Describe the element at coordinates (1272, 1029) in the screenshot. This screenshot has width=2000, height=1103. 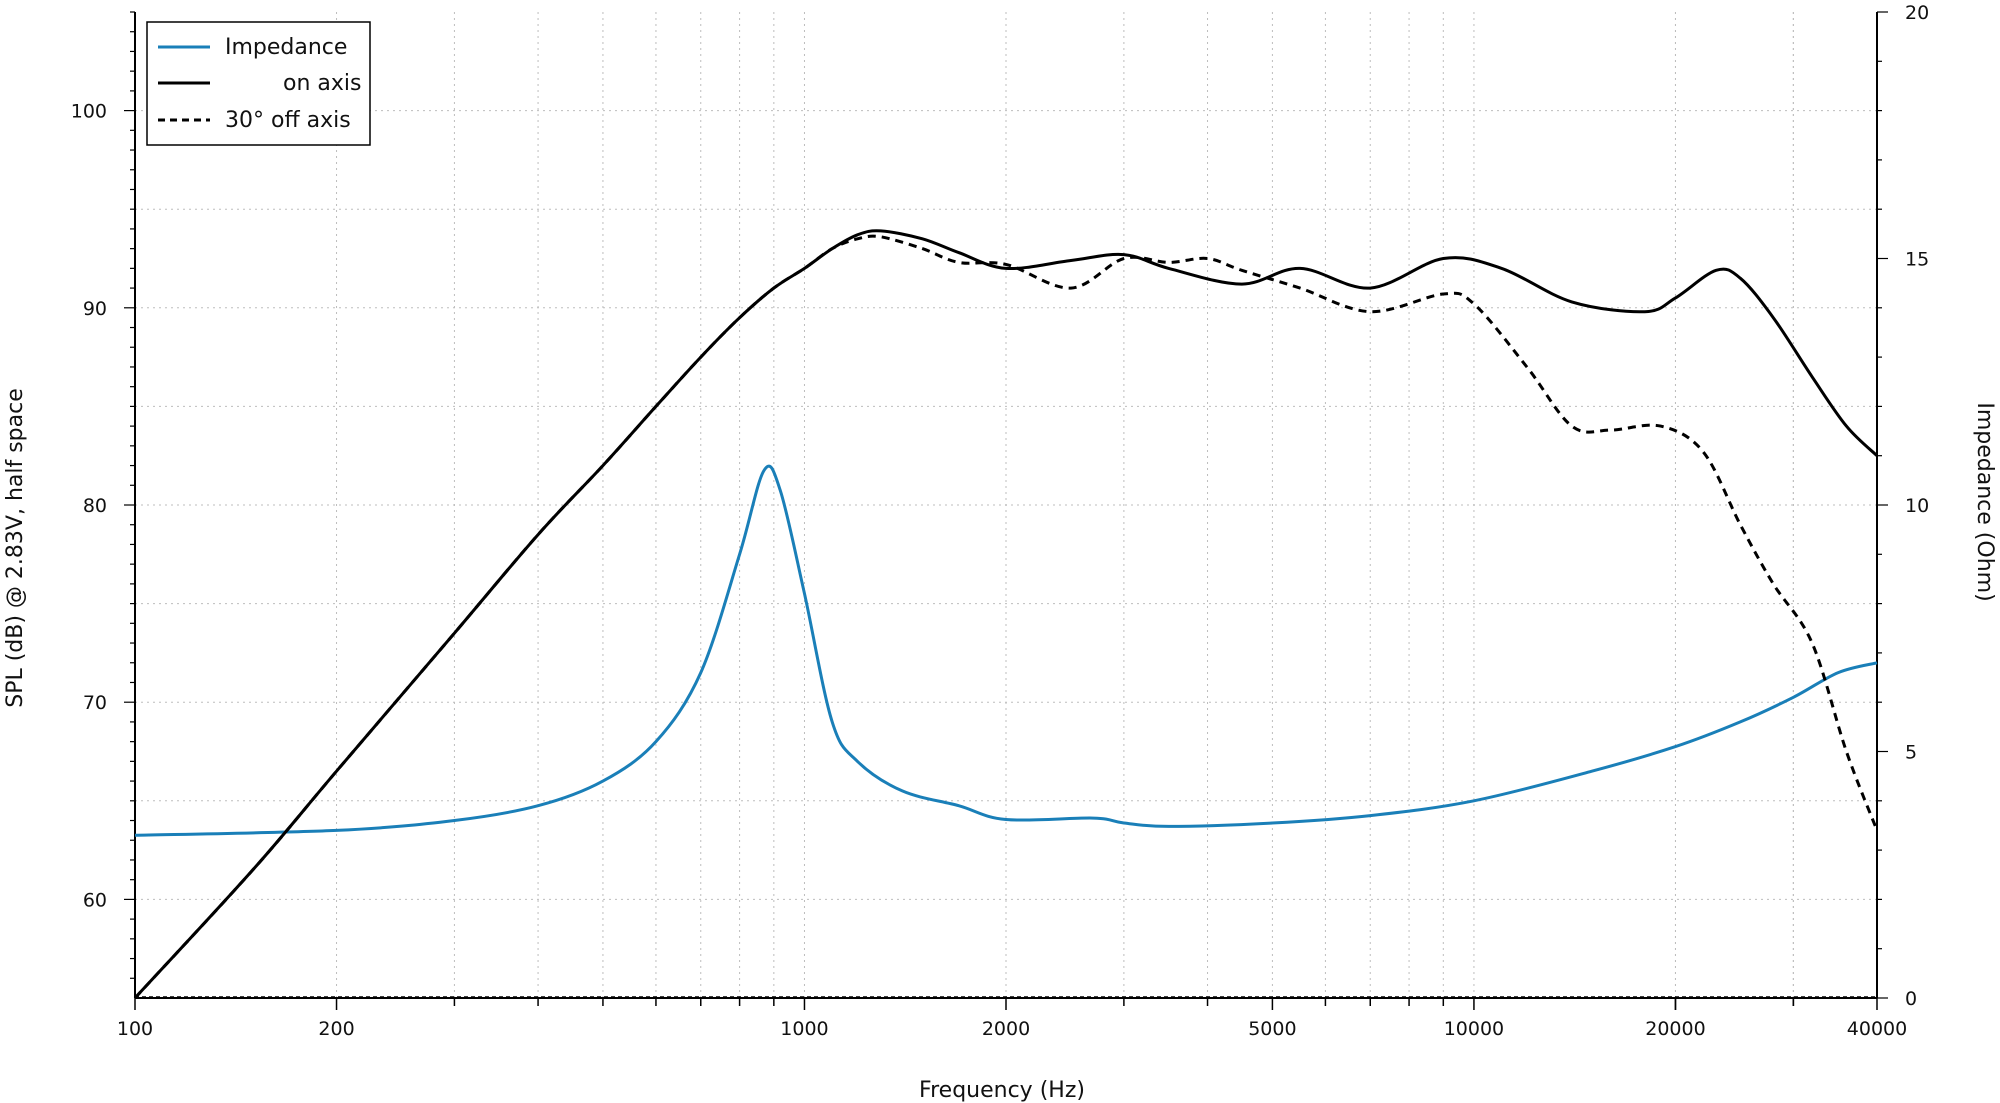
I see `x-tick-label: 5000` at that location.